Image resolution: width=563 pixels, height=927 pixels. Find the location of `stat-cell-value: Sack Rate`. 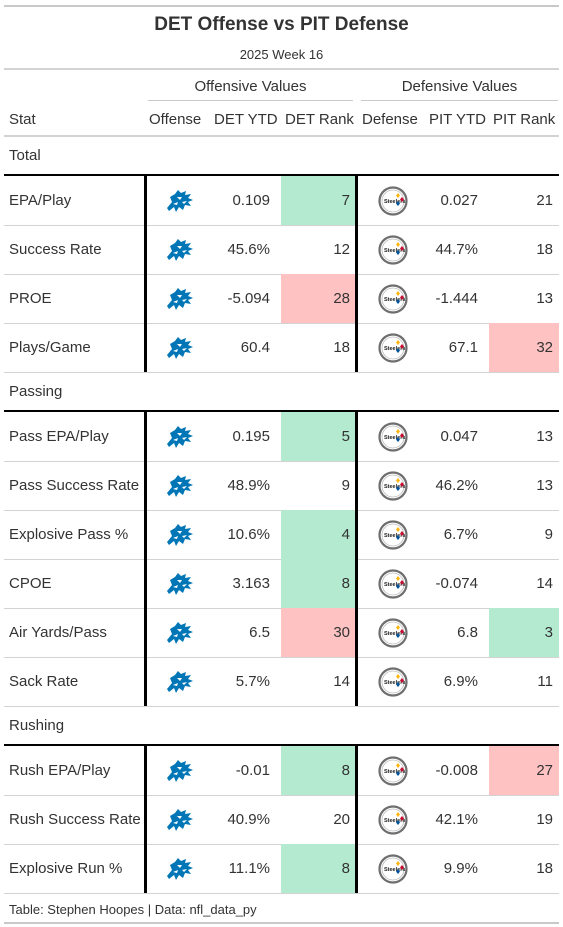

stat-cell-value: Sack Rate is located at coordinates (44, 681).